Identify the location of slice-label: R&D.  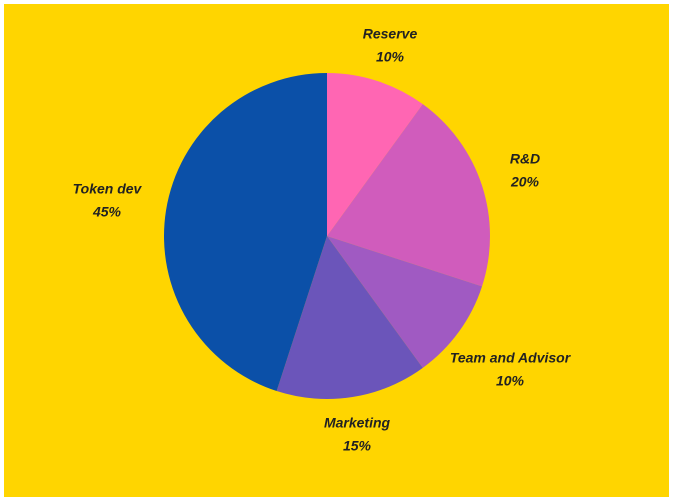
(525, 159).